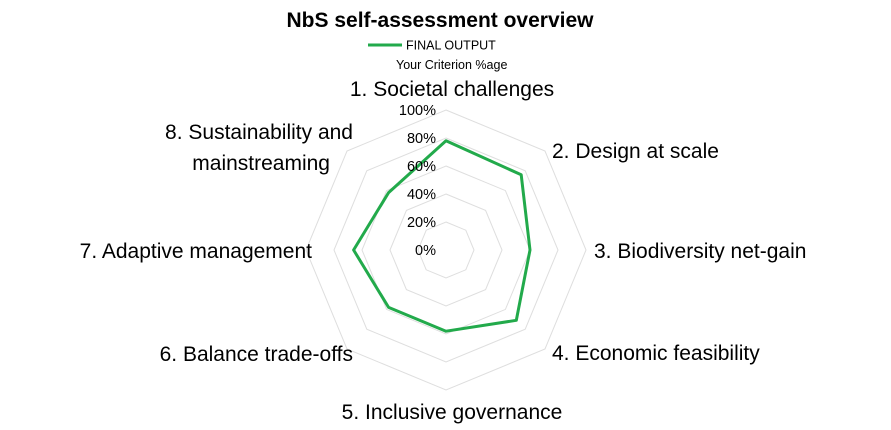 This screenshot has width=891, height=430. I want to click on category-label: 8. Sustainability and, so click(259, 132).